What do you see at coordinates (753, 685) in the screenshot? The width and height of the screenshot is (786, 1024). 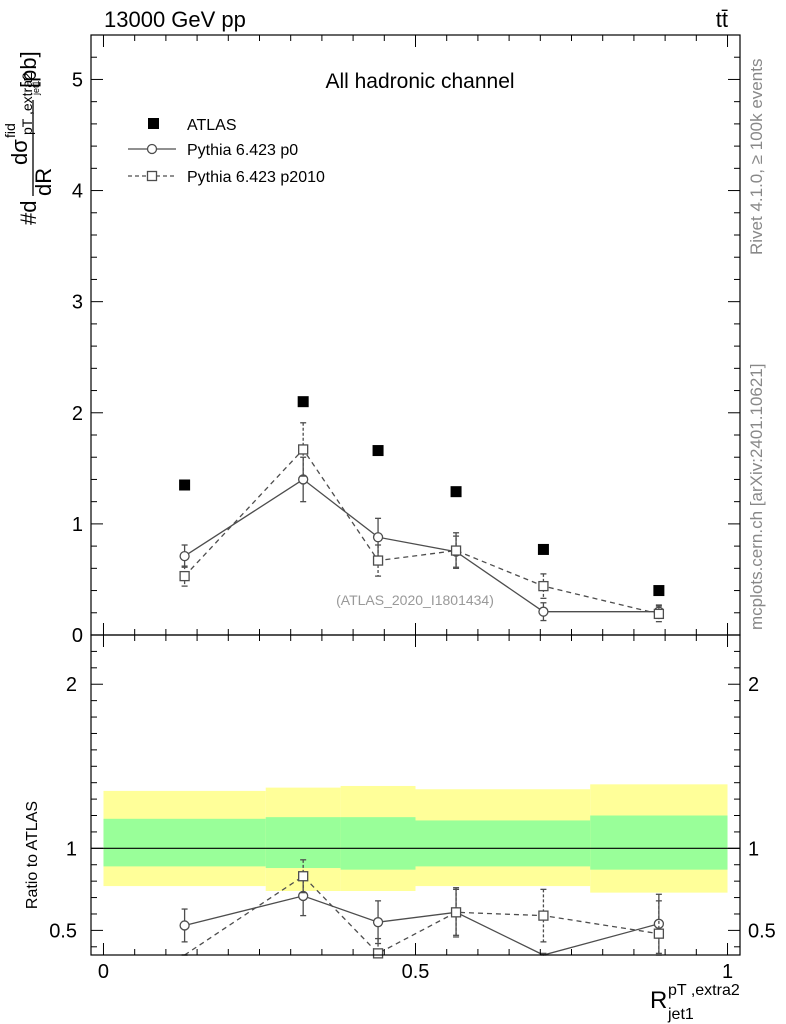 I see `y-tick-label-ratio-right: 2` at bounding box center [753, 685].